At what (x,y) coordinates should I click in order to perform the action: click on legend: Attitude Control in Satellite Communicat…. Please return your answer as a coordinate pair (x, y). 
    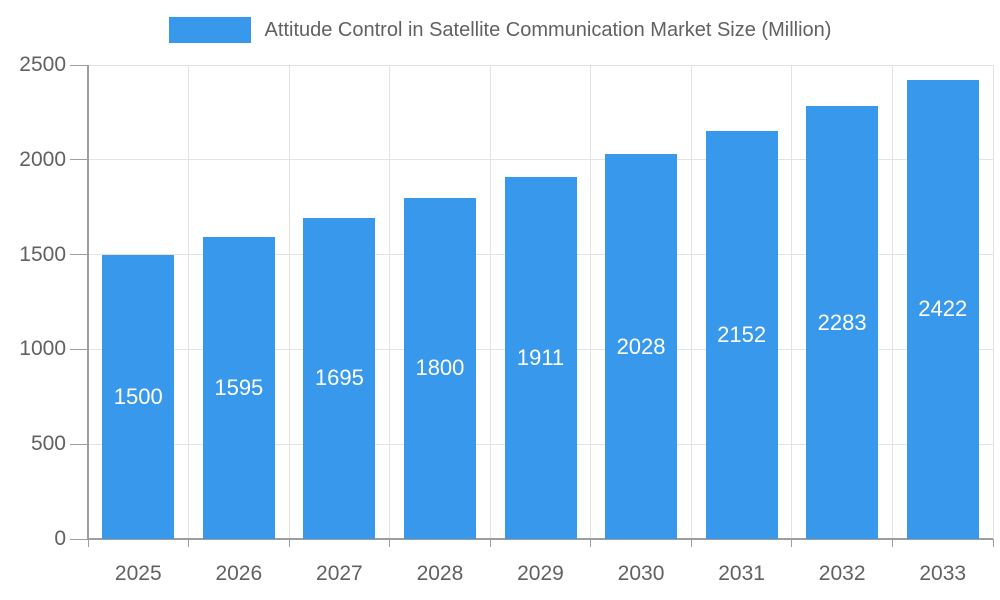
    Looking at the image, I should click on (500, 30).